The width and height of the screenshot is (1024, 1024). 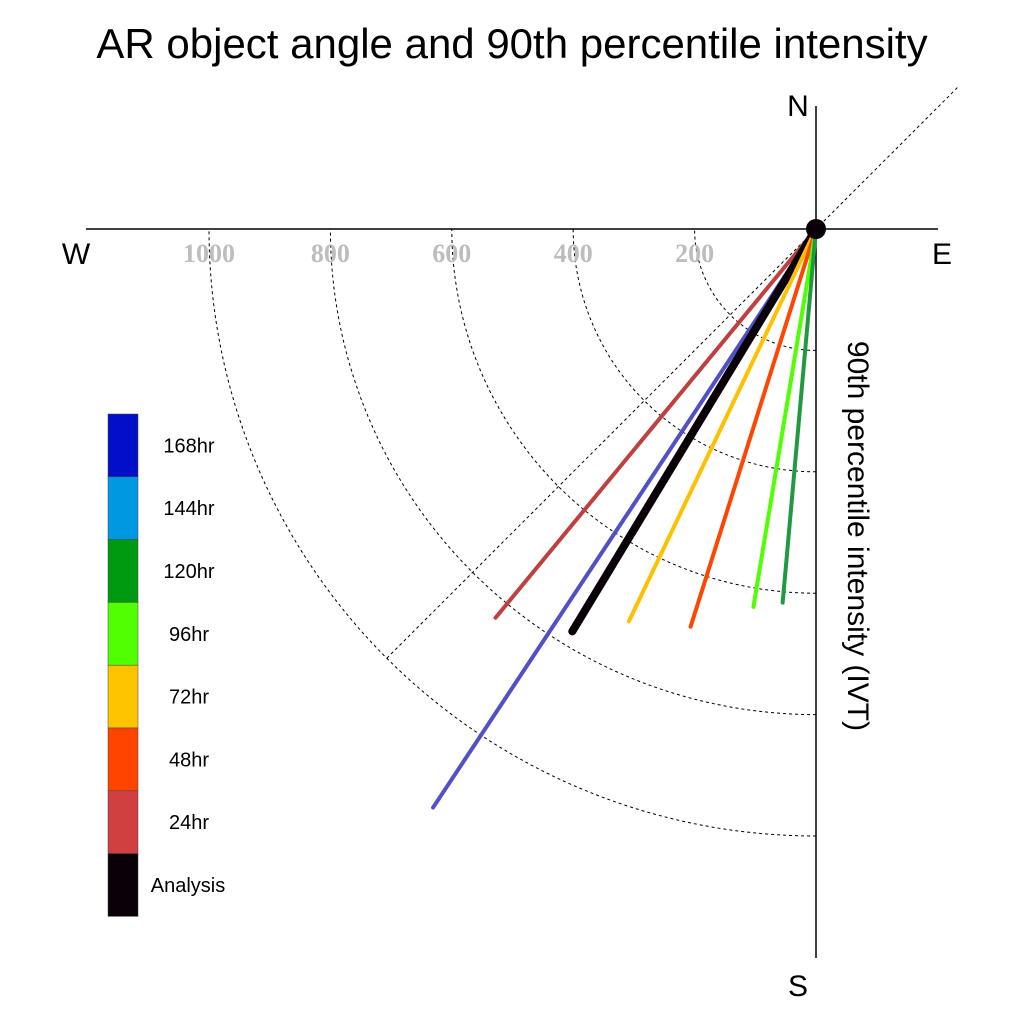 I want to click on legend-swatch-analysis, so click(x=123, y=885).